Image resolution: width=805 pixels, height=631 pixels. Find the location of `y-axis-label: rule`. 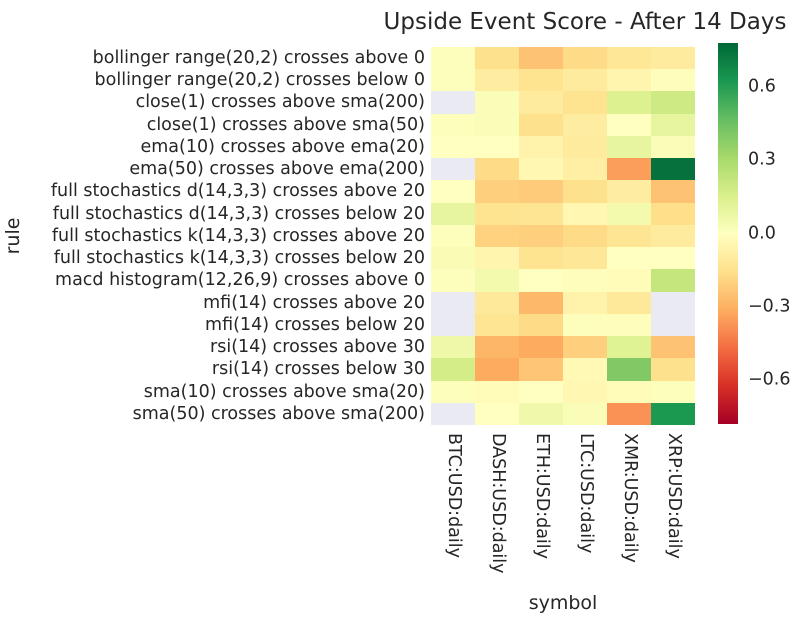

y-axis-label: rule is located at coordinates (13, 236).